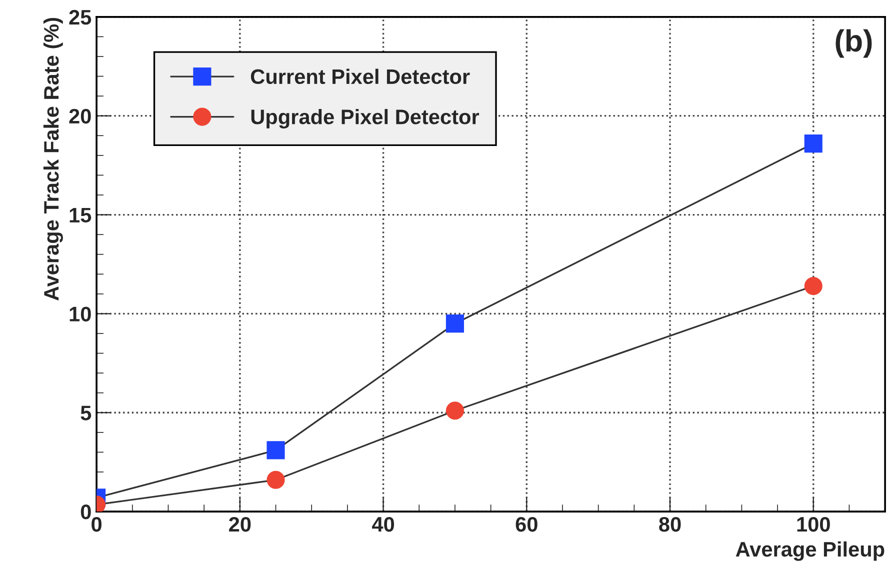  Describe the element at coordinates (85, 512) in the screenshot. I see `y-tick-label: 0` at that location.